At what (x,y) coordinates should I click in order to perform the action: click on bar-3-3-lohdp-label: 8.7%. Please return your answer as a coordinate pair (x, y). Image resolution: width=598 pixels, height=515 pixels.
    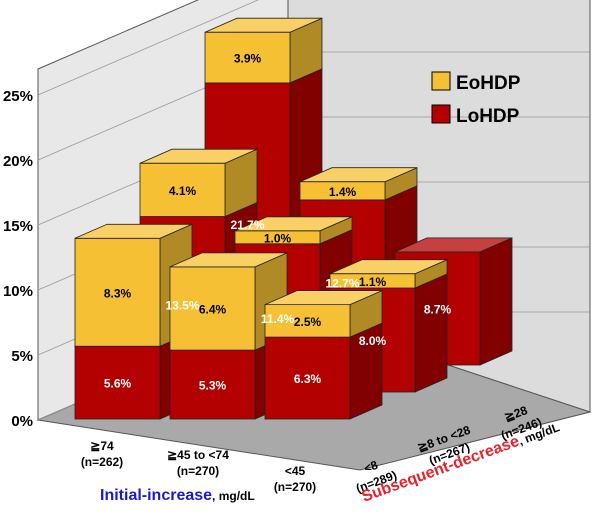
    Looking at the image, I should click on (438, 309).